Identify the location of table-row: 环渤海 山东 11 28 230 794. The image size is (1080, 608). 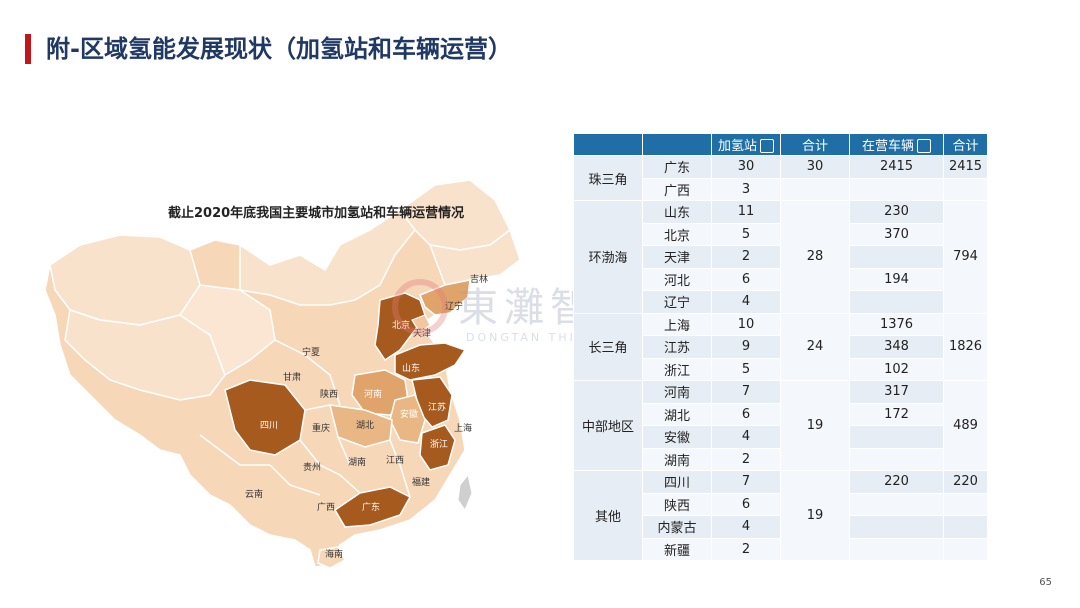
(780, 257).